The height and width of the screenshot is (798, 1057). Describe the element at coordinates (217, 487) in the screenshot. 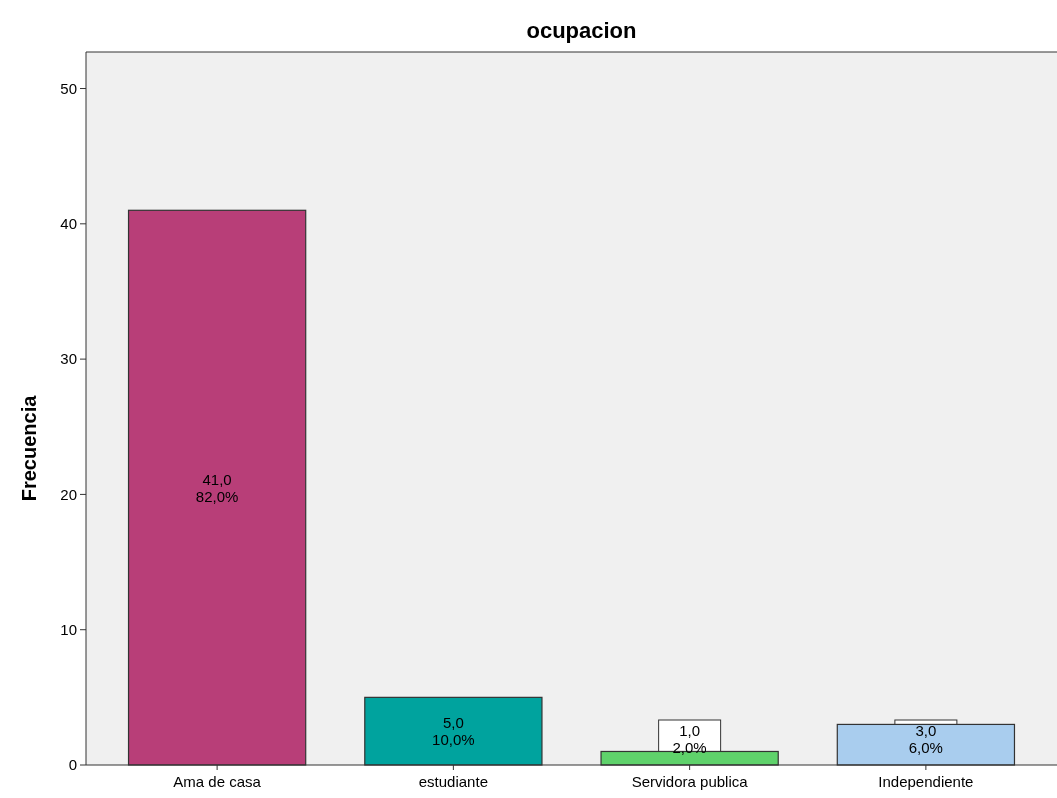

I see `data-label: 41,0 82,0%` at that location.